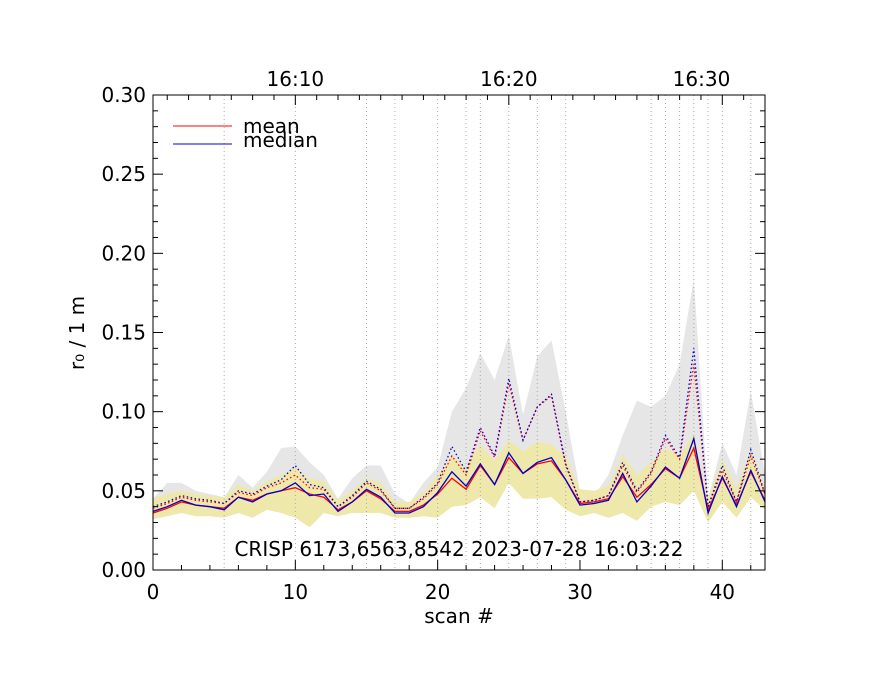 This screenshot has width=880, height=680. Describe the element at coordinates (458, 616) in the screenshot. I see `x-axis-title: scan #` at that location.